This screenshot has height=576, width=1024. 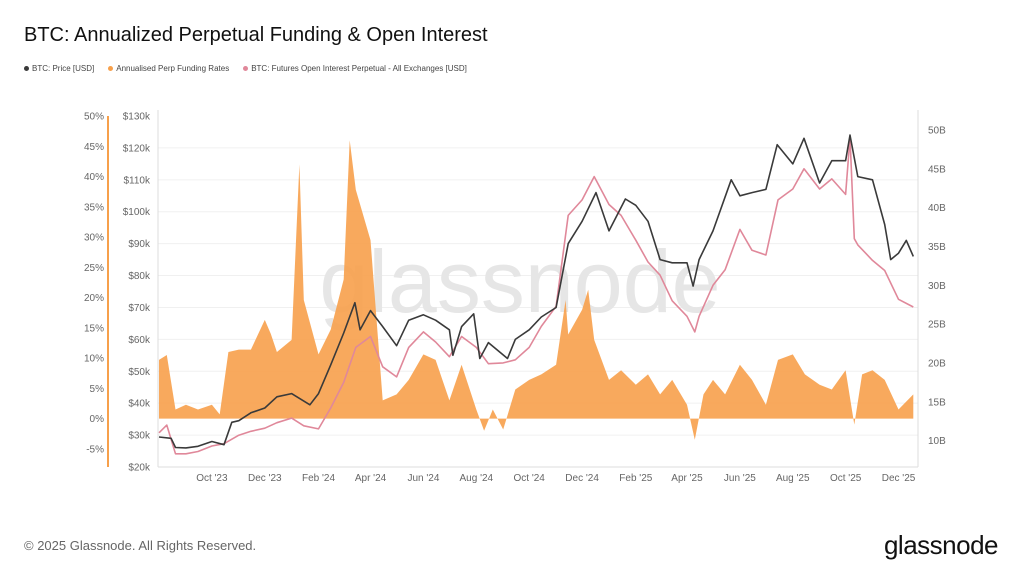 I want to click on price-tick-label: $50k, so click(x=139, y=372).